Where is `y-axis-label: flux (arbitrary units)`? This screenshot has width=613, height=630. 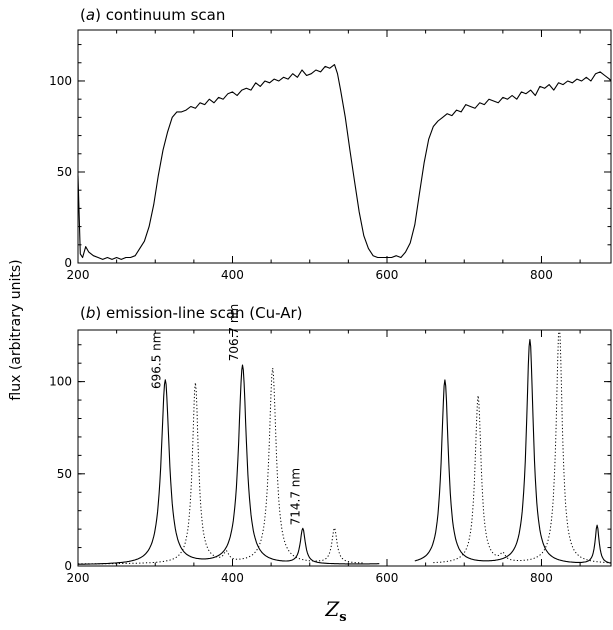 y-axis-label: flux (arbitrary units) is located at coordinates (16, 329).